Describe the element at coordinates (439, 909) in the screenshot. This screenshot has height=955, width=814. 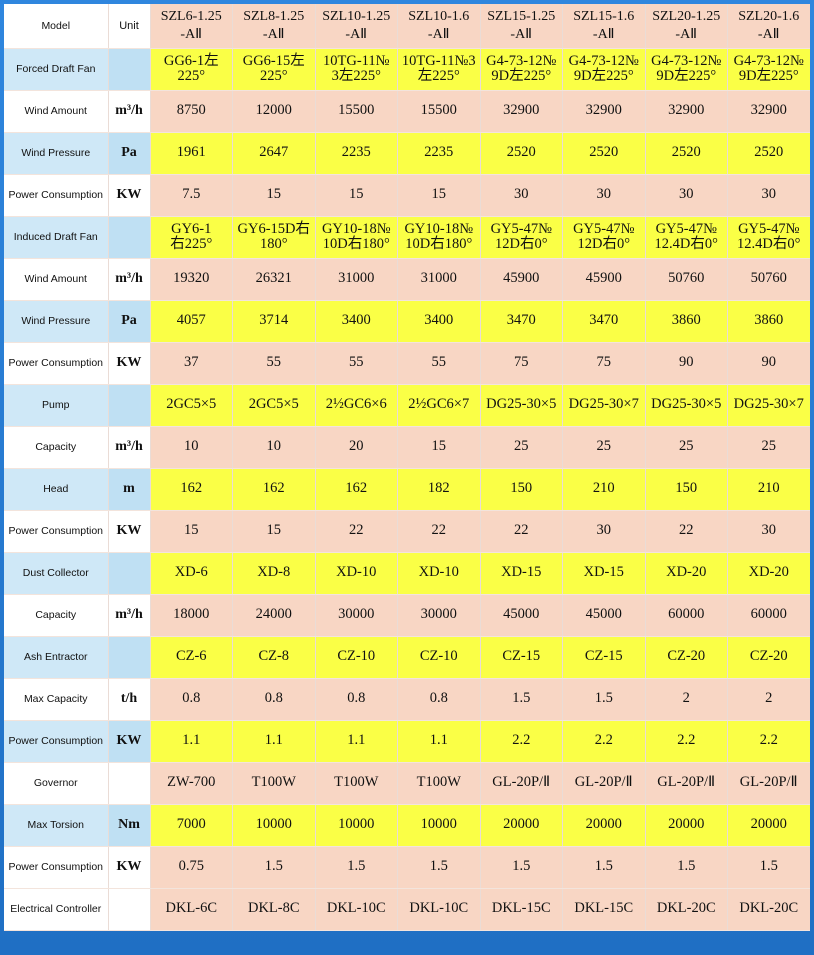
I see `value-cell: DKL-10C` at that location.